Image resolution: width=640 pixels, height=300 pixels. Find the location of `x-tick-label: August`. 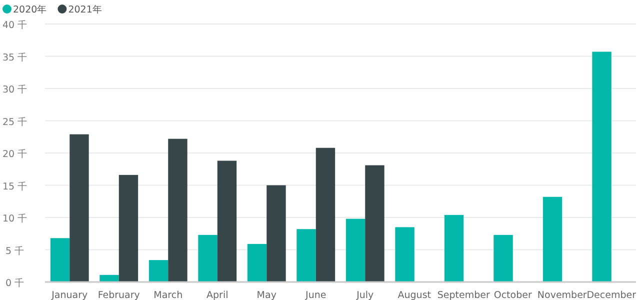

x-tick-label: August is located at coordinates (415, 295).